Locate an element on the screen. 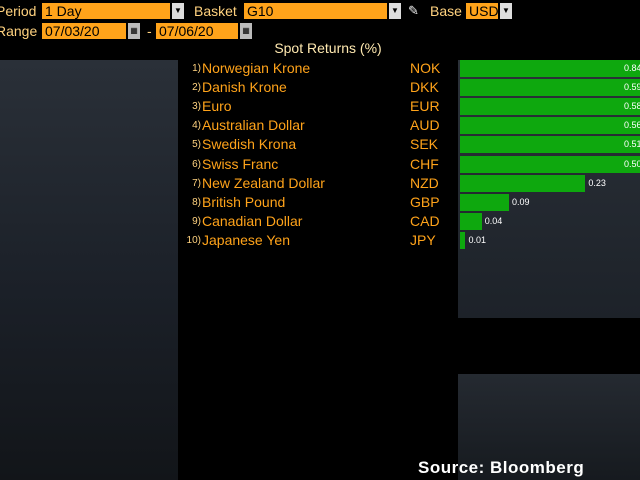 This screenshot has height=480, width=640. value-label: 0.01 is located at coordinates (477, 239).